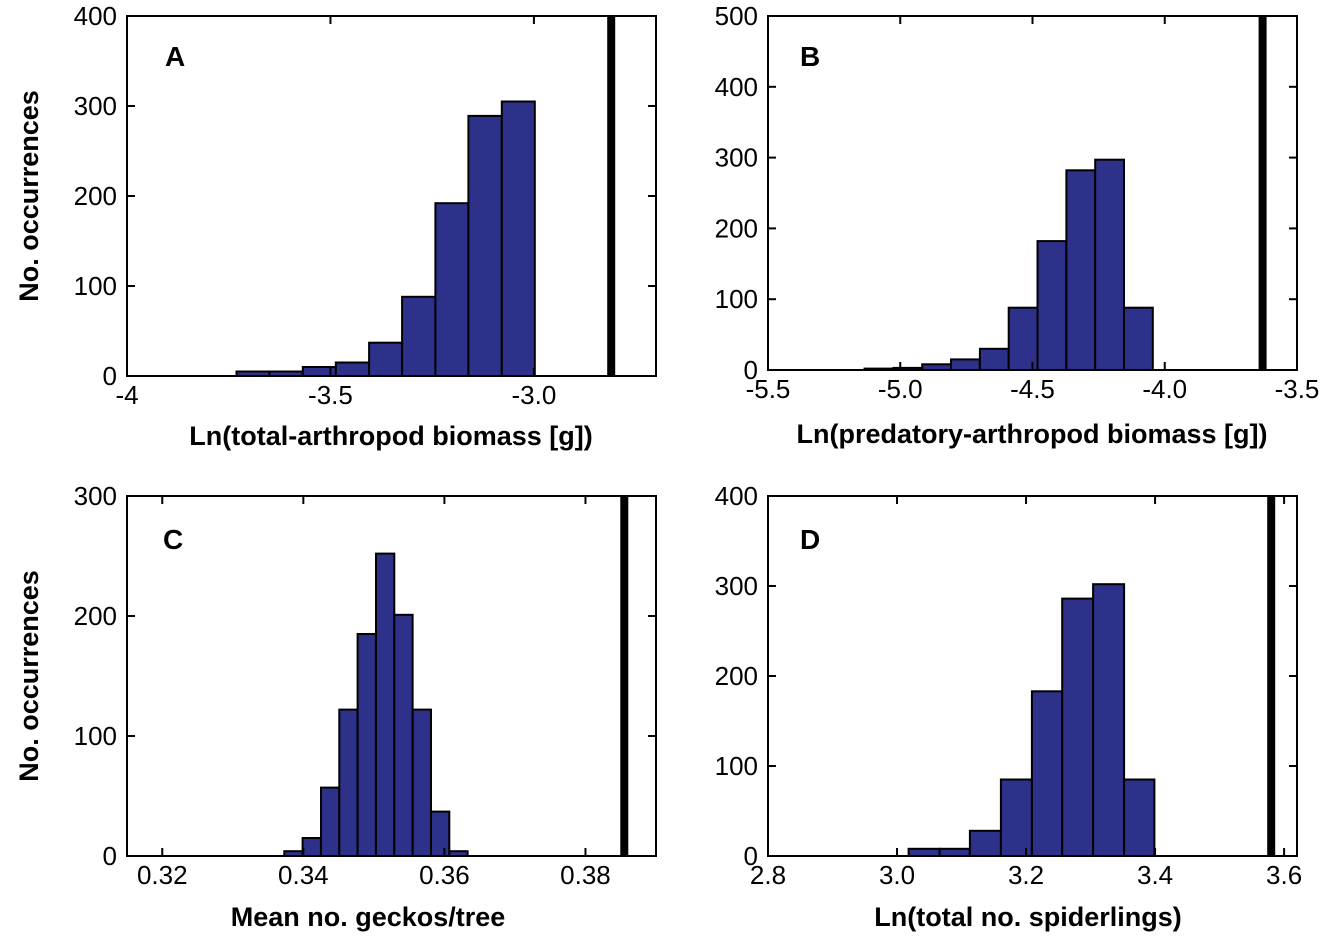 The height and width of the screenshot is (938, 1331). What do you see at coordinates (95, 496) in the screenshot?
I see `panel-c-y-tick-label: 300` at bounding box center [95, 496].